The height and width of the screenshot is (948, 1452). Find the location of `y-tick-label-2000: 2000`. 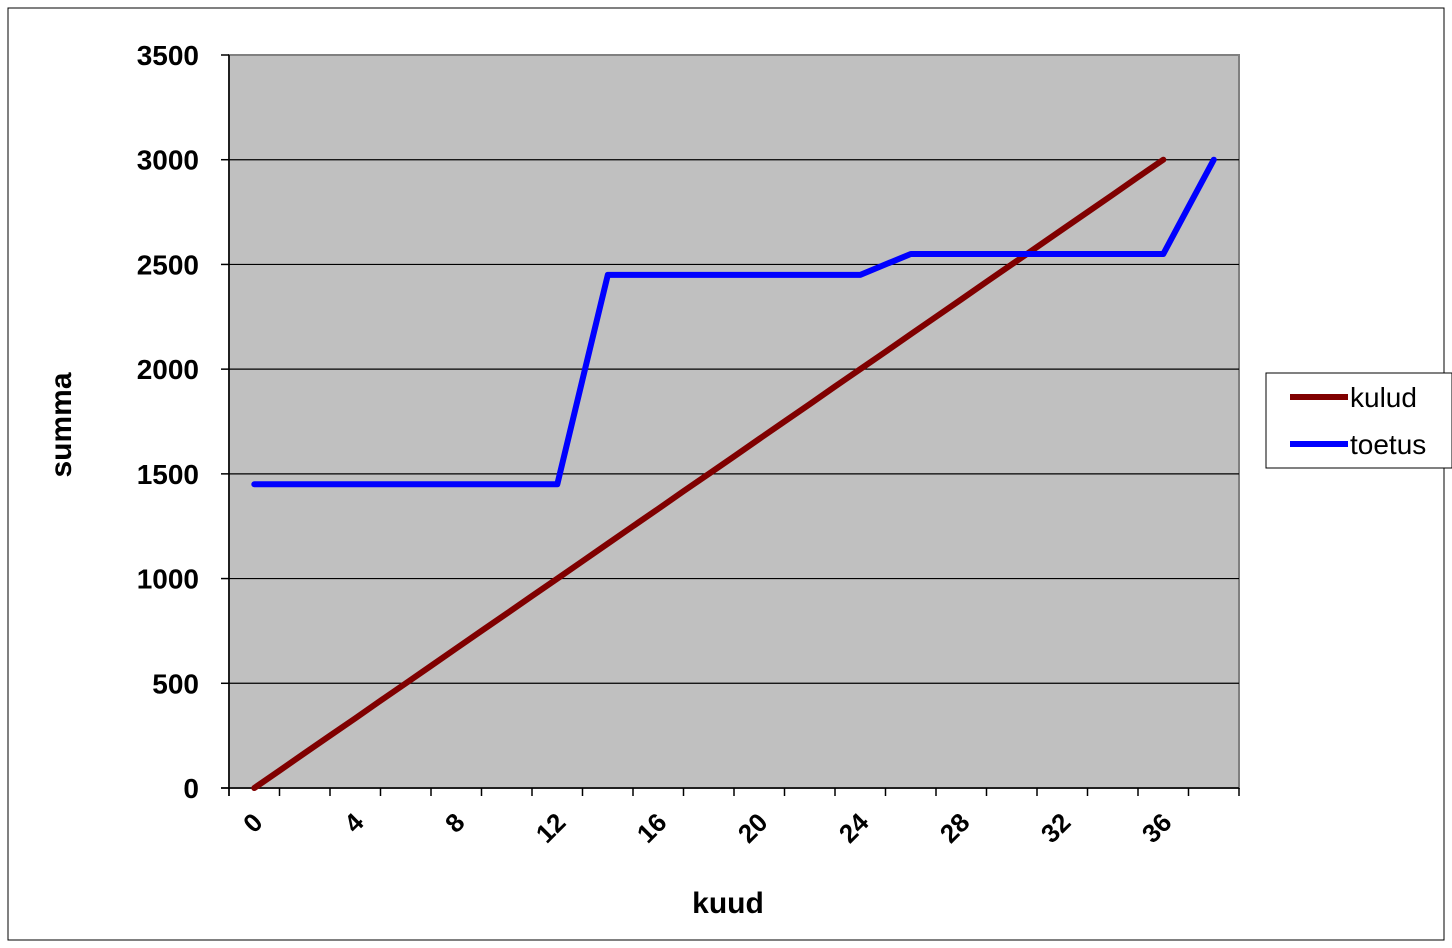

y-tick-label-2000: 2000 is located at coordinates (168, 369).